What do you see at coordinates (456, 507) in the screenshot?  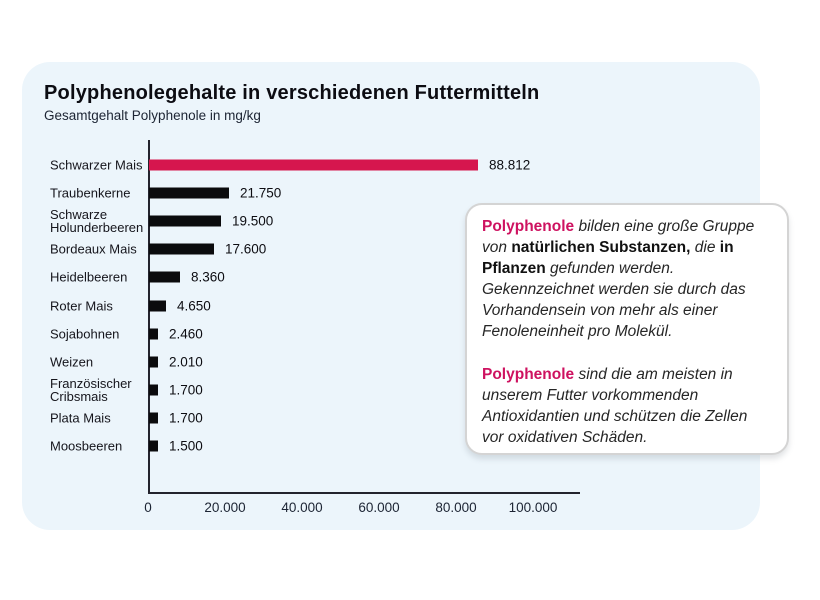 I see `x-tick-label: 80.000` at bounding box center [456, 507].